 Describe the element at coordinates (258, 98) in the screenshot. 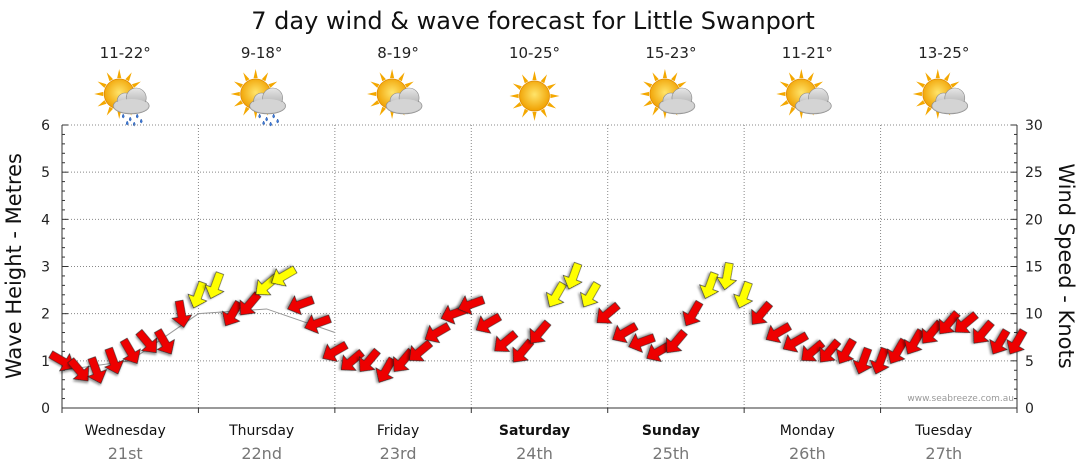

I see `sun-cloud-rain-icon` at that location.